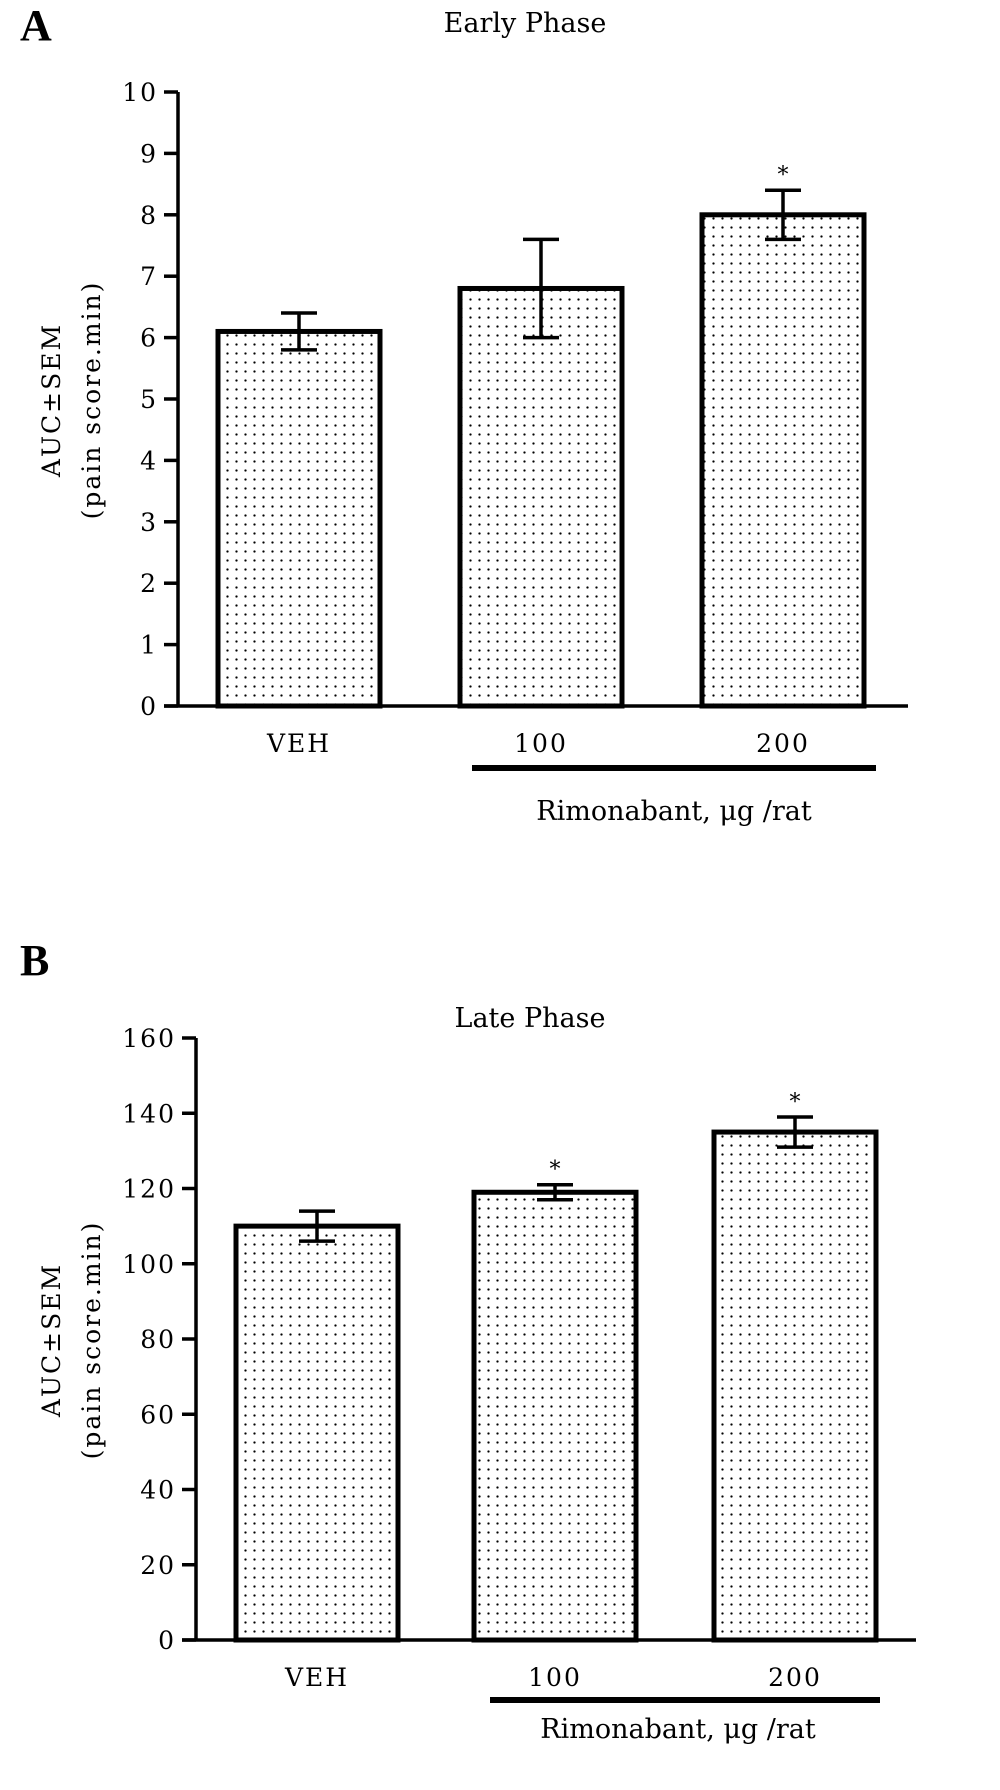  Describe the element at coordinates (149, 460) in the screenshot. I see `y-tick-label: 4` at that location.